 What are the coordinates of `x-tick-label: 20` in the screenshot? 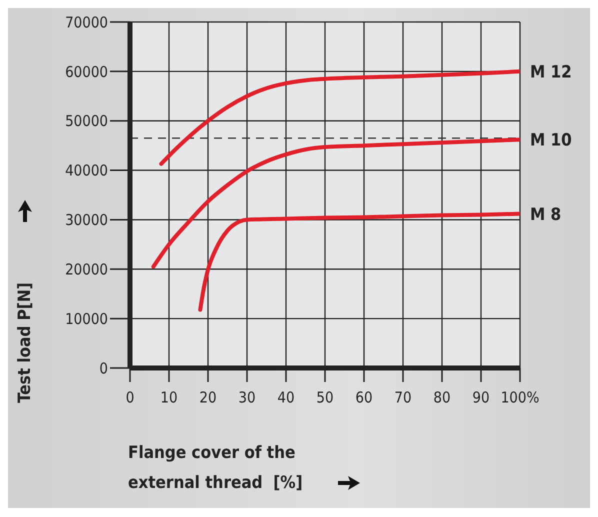 It's located at (208, 397).